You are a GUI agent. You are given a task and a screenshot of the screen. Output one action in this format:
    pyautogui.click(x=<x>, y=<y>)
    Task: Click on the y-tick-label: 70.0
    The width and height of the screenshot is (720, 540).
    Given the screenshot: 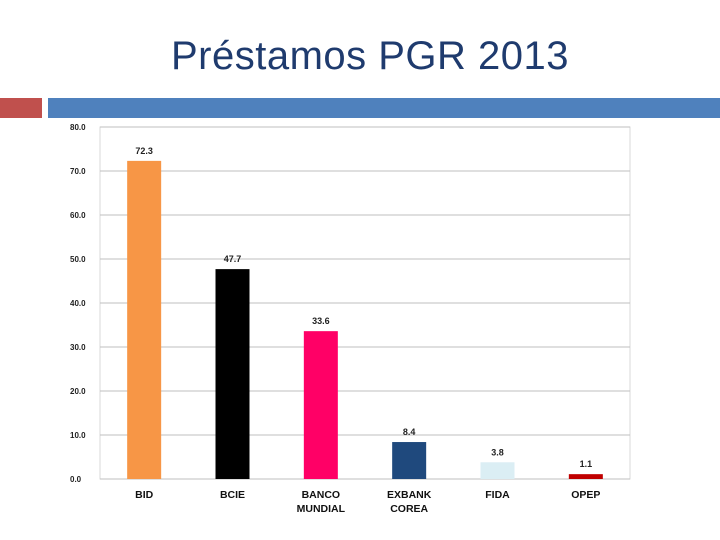 What is the action you would take?
    pyautogui.click(x=78, y=171)
    